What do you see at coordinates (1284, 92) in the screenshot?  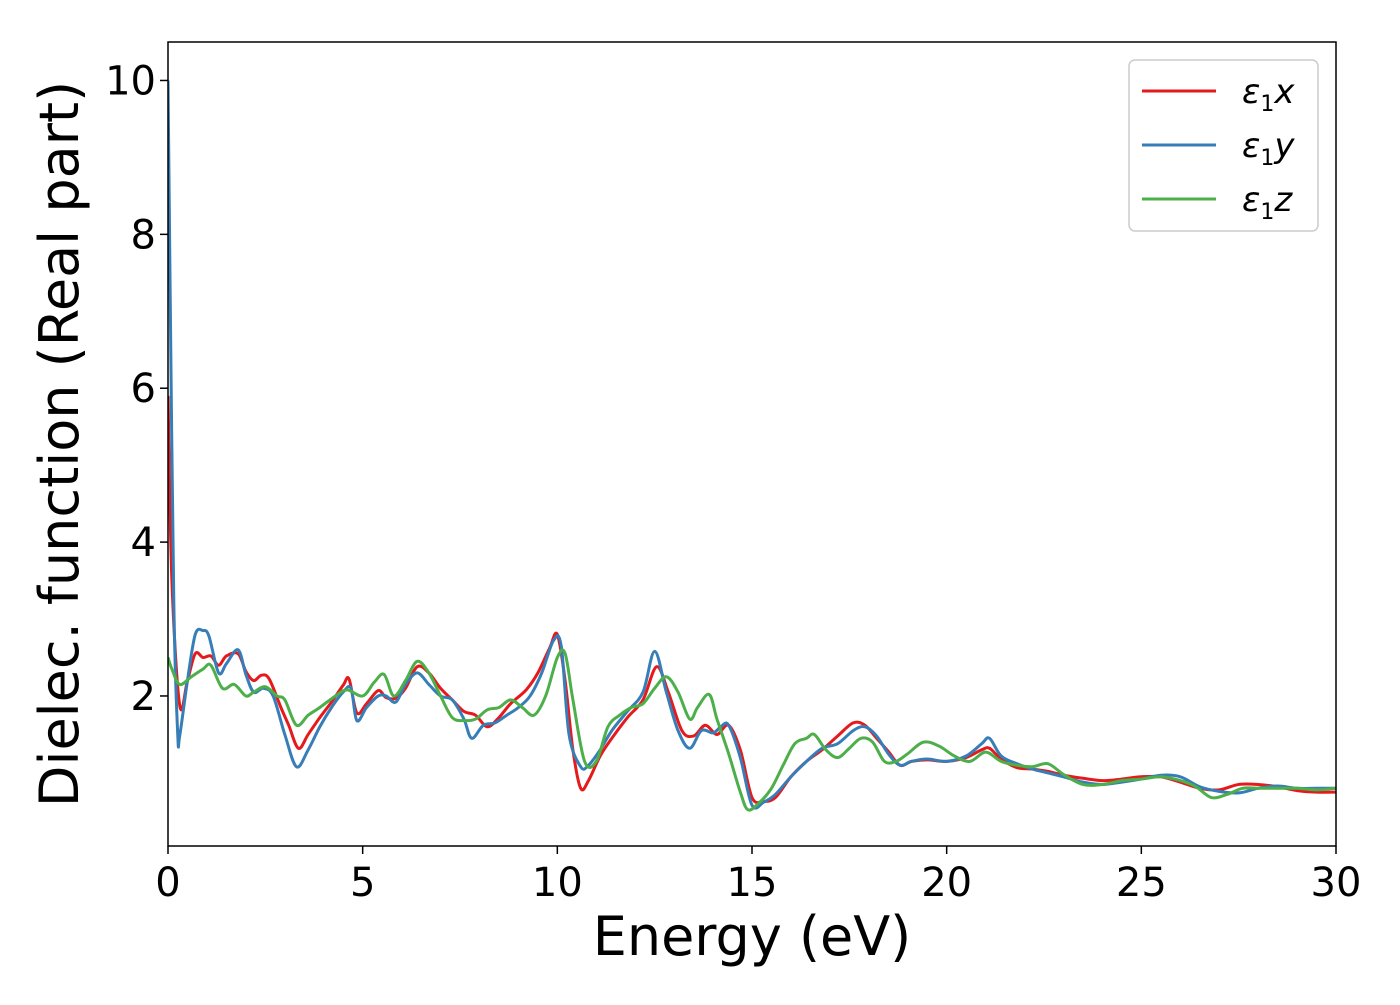 I see `legend-variable: x` at bounding box center [1284, 92].